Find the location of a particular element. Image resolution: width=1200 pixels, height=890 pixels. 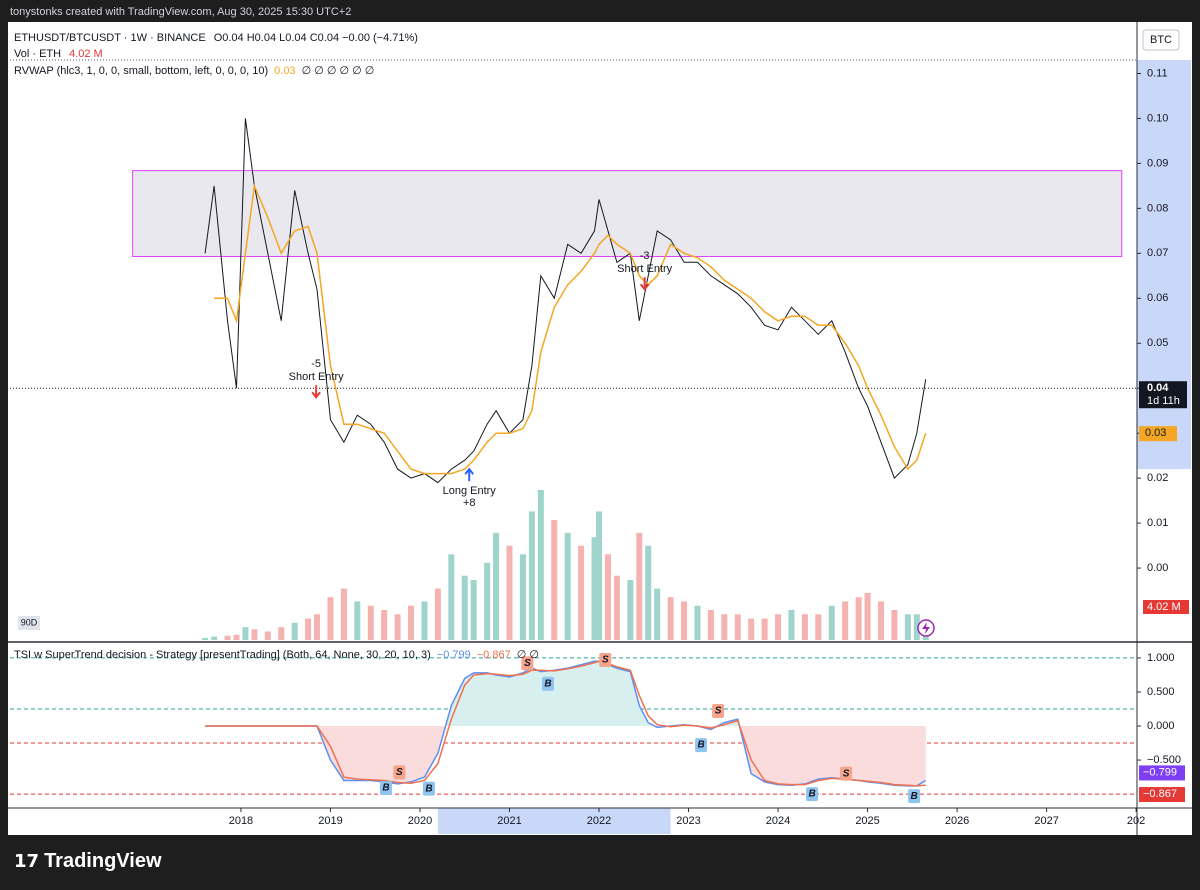

currency-button is located at coordinates (1161, 40).